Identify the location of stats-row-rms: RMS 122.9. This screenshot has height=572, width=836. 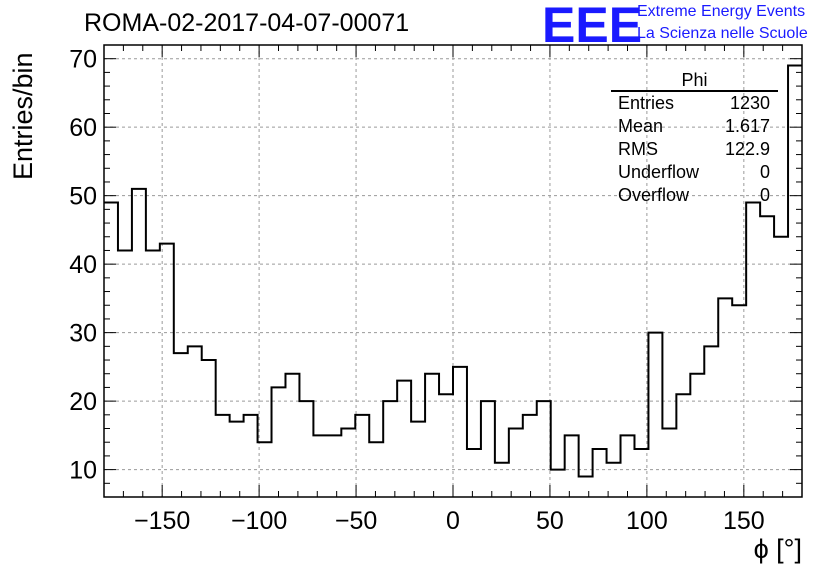
(694, 149).